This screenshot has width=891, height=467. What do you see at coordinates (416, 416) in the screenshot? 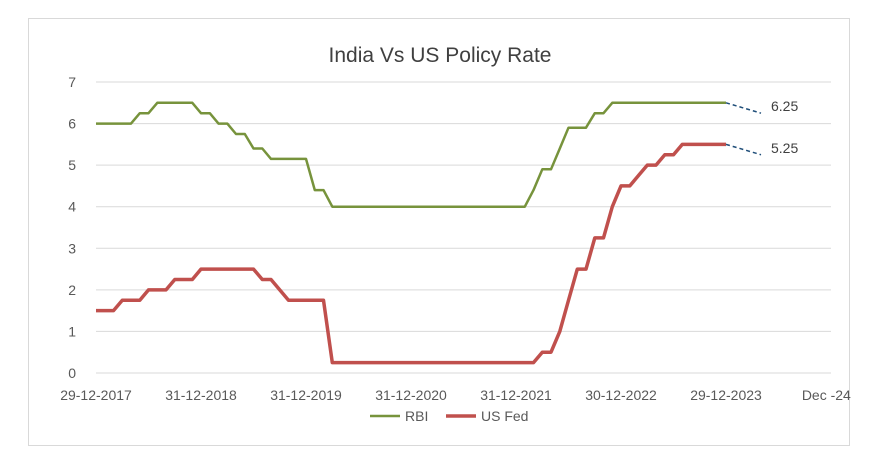
I see `legend-label: RBI` at bounding box center [416, 416].